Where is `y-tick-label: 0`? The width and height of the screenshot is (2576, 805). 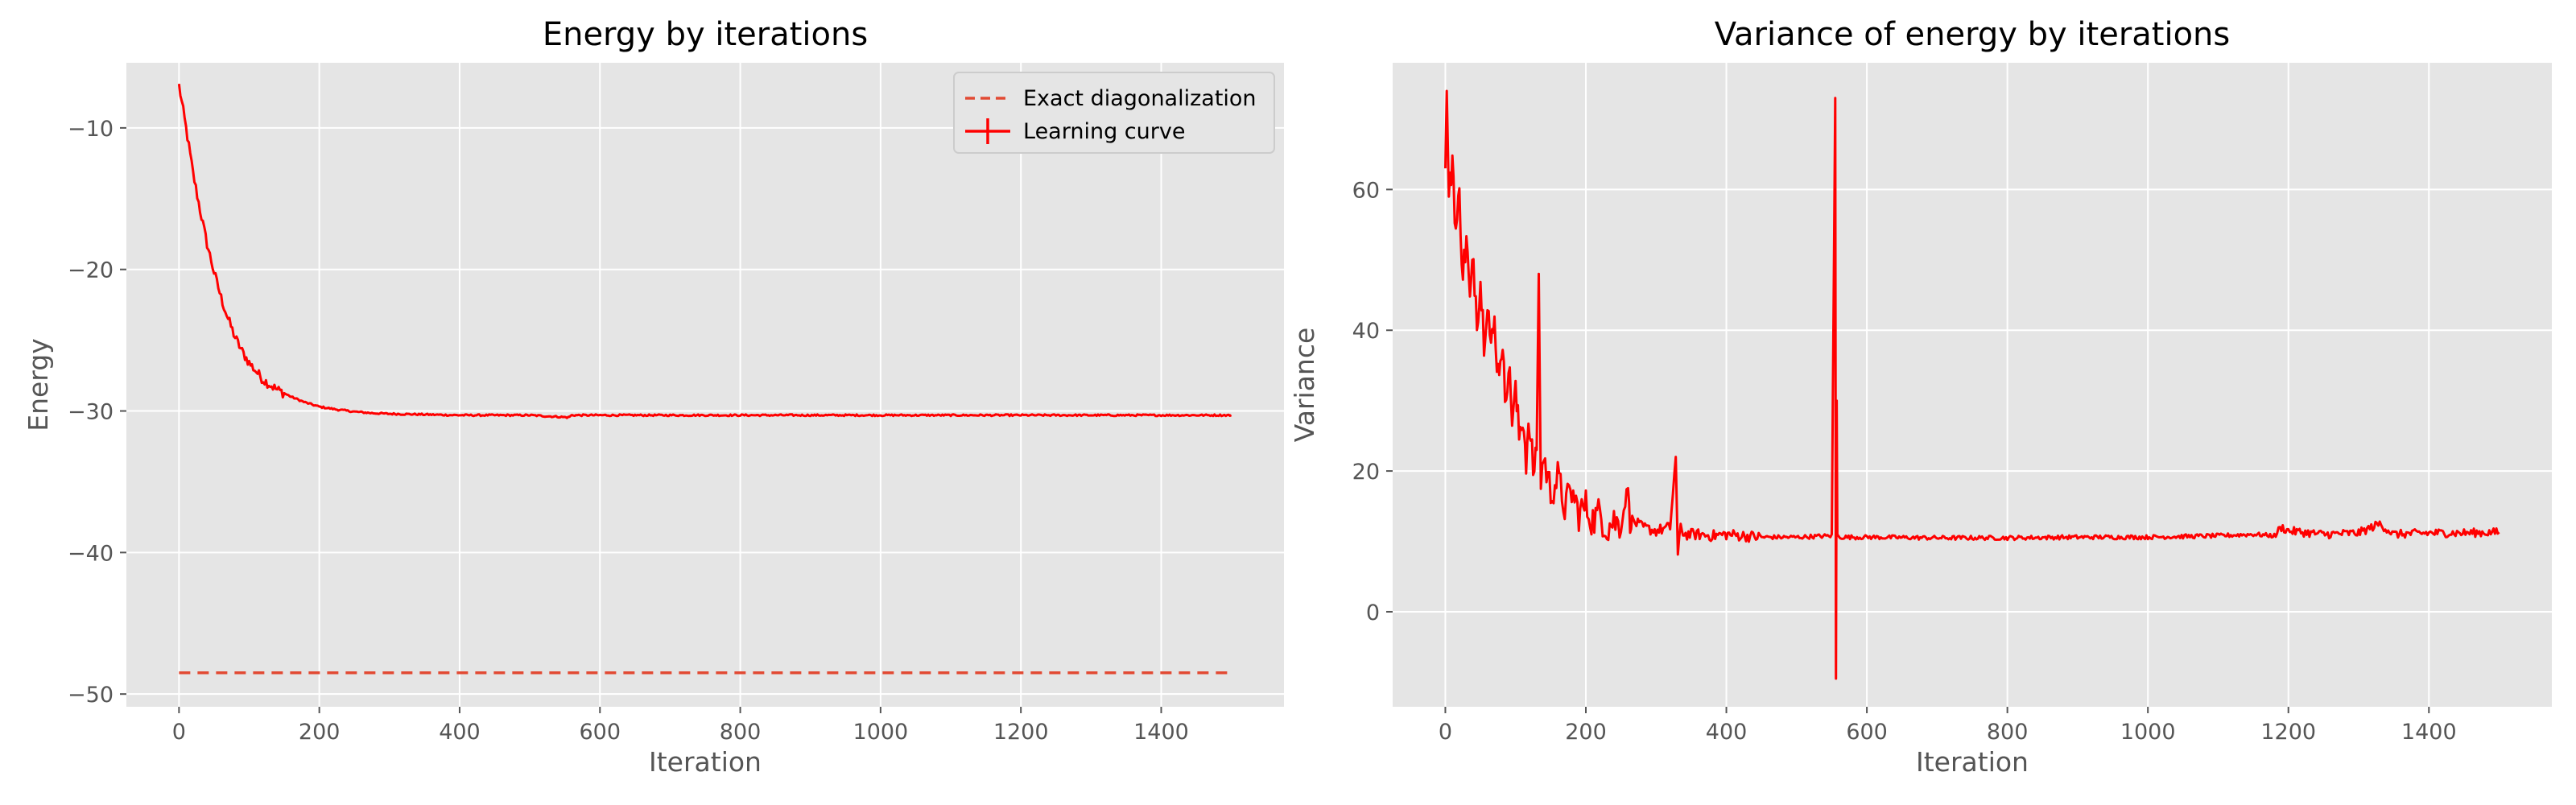 y-tick-label: 0 is located at coordinates (1373, 613).